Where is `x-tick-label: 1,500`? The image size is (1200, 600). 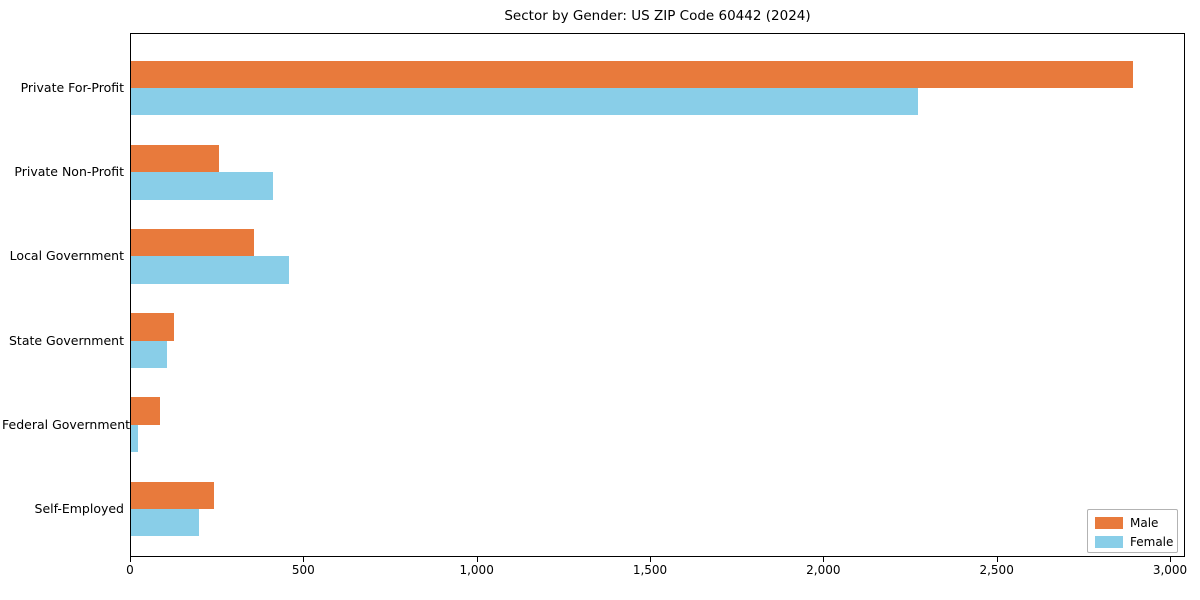 x-tick-label: 1,500 is located at coordinates (650, 570).